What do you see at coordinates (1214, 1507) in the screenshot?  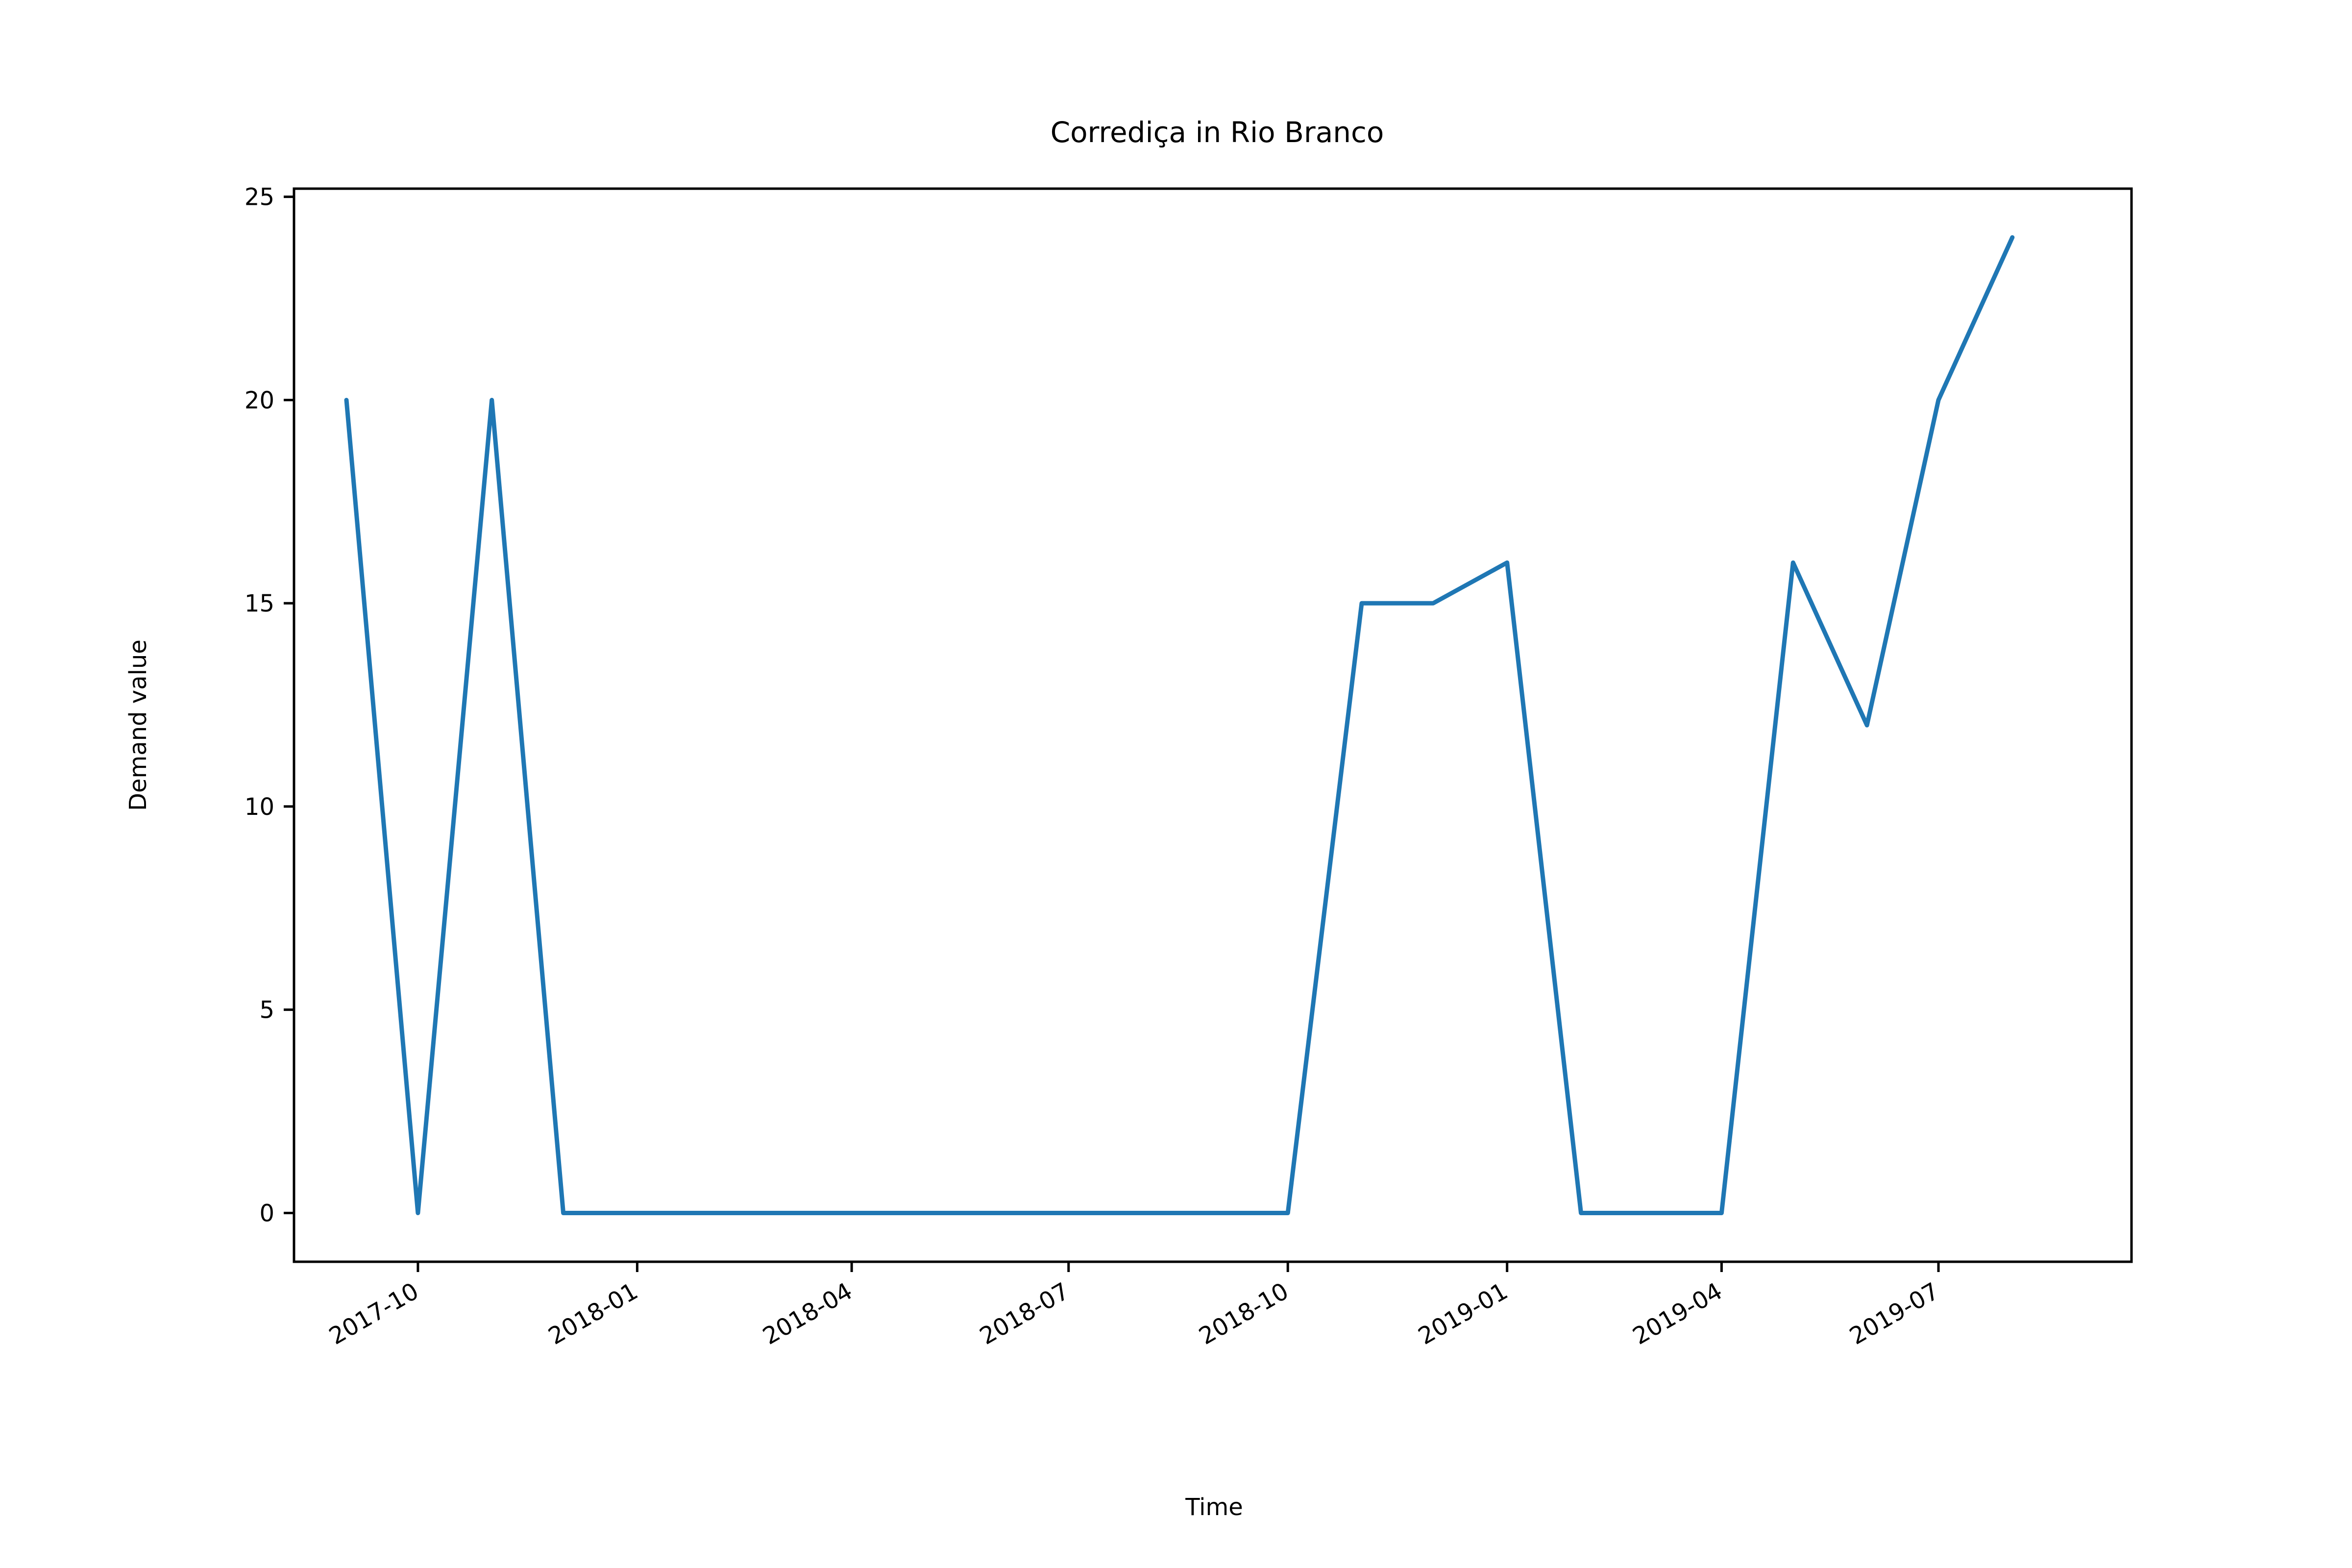 I see `x-axis-label: Time` at bounding box center [1214, 1507].